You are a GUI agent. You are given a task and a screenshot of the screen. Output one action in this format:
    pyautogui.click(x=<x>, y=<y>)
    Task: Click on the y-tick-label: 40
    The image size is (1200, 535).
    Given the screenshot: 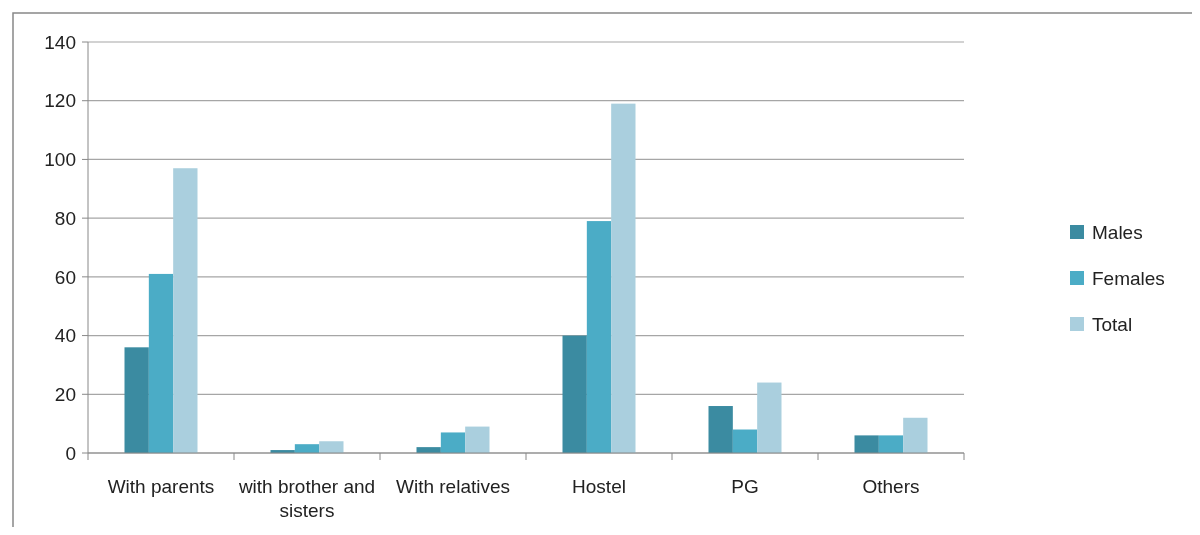 What is the action you would take?
    pyautogui.click(x=65, y=336)
    